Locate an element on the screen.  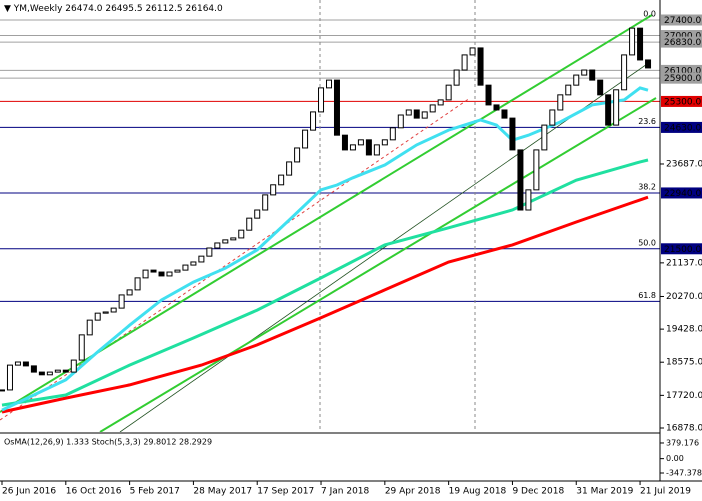
osc-tick-label: -347.378 is located at coordinates (684, 472).